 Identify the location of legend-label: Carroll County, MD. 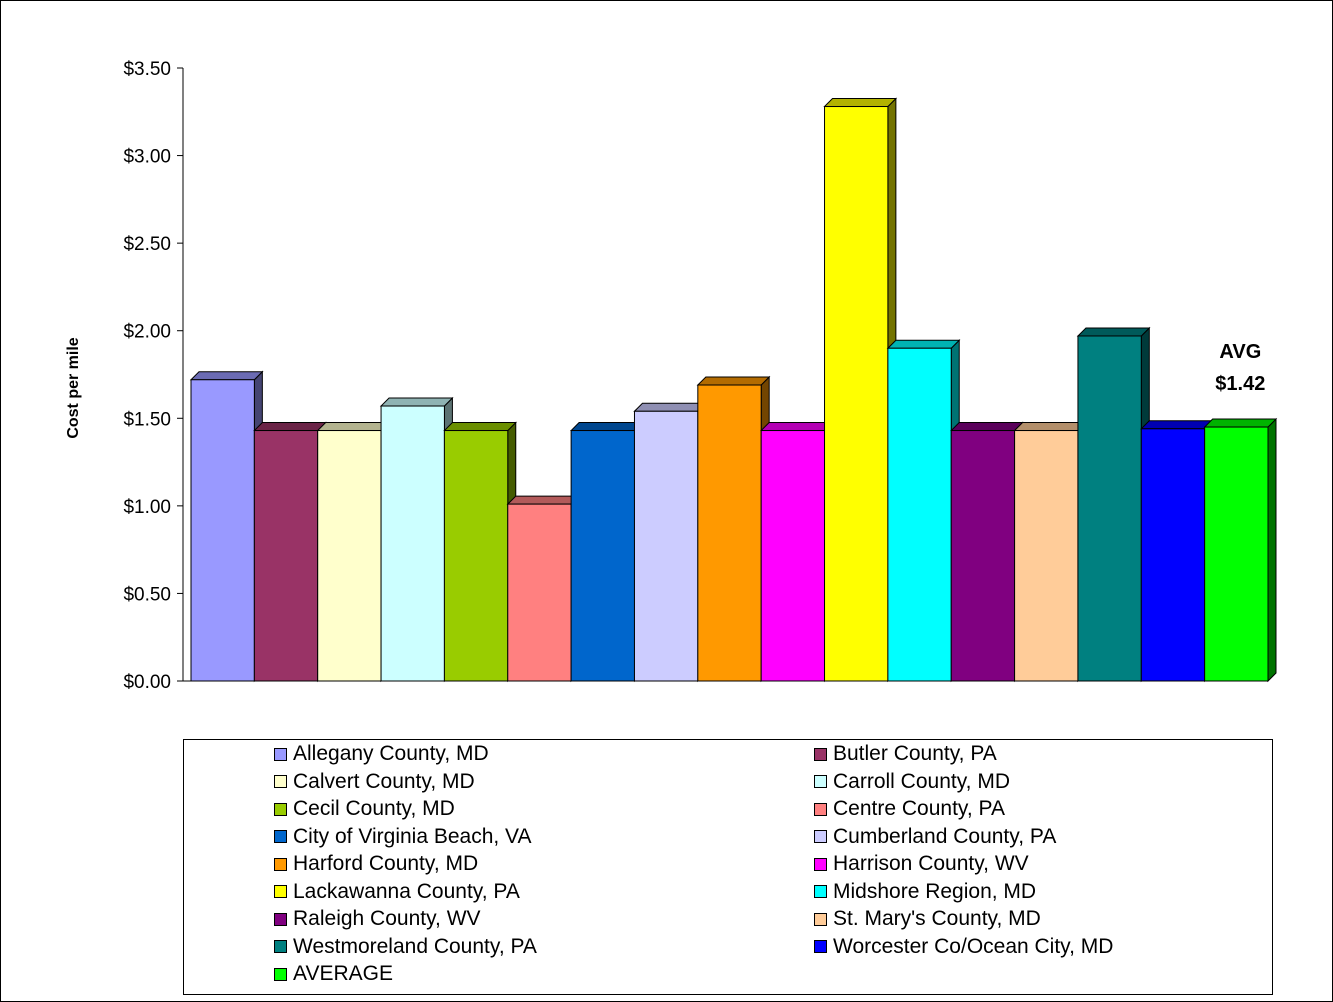
(921, 781).